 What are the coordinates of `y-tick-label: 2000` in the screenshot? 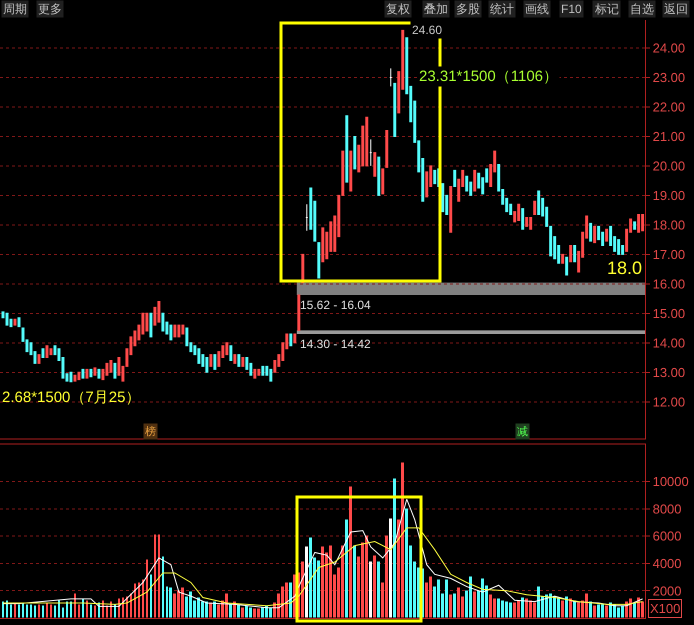 It's located at (667, 590).